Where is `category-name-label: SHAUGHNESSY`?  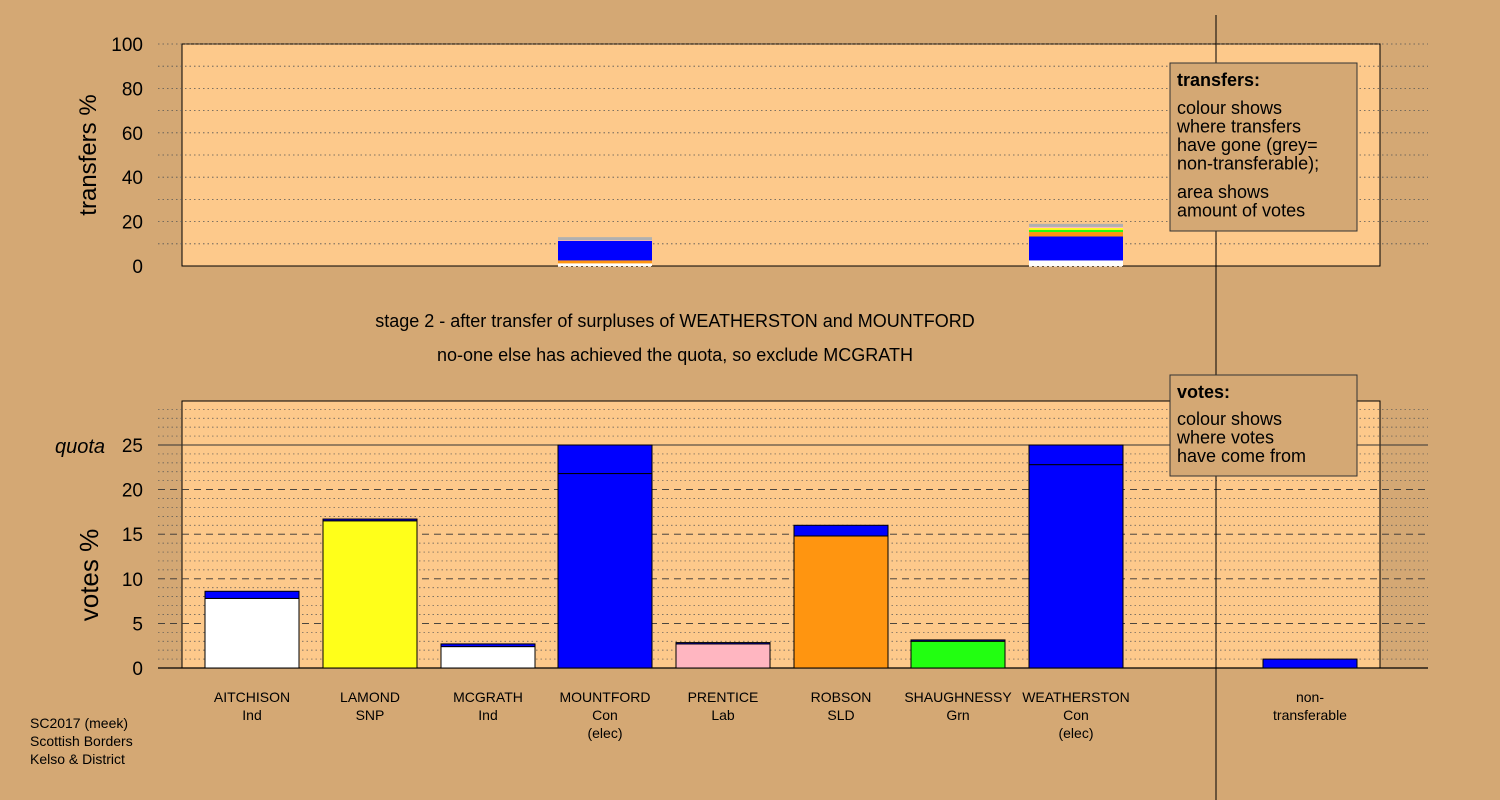 category-name-label: SHAUGHNESSY is located at coordinates (958, 697).